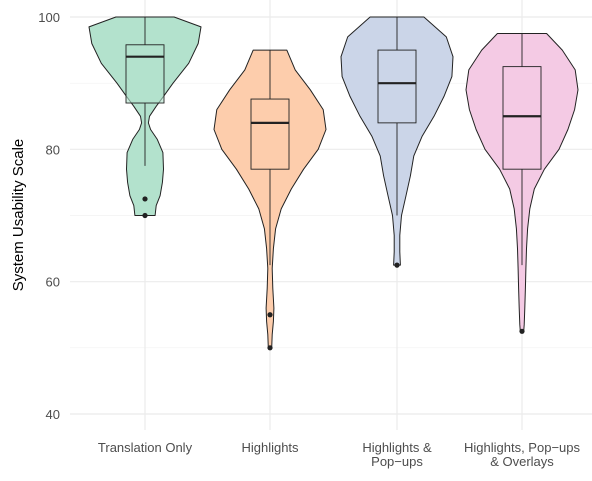 The width and height of the screenshot is (592, 481). I want to click on y-tick-label: 80, so click(53, 149).